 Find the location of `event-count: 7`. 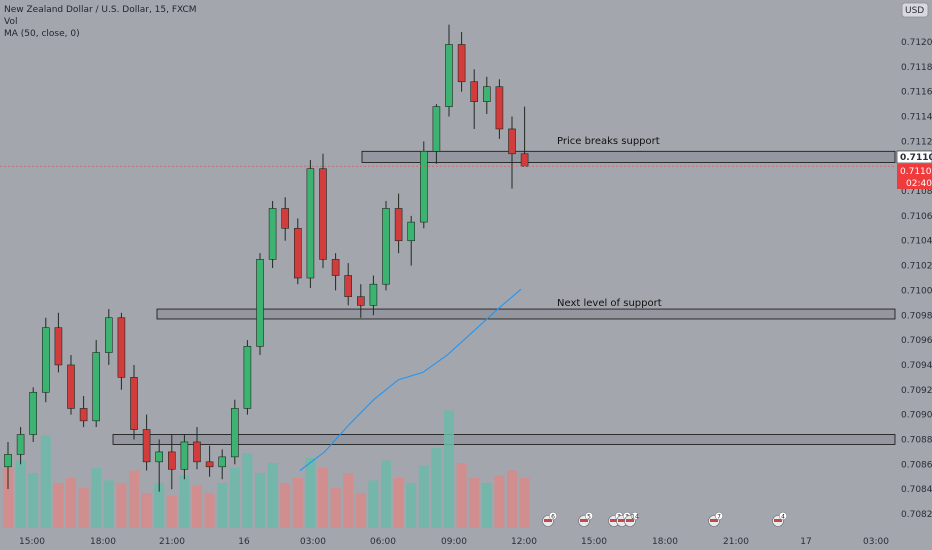

event-count: 7 is located at coordinates (719, 517).